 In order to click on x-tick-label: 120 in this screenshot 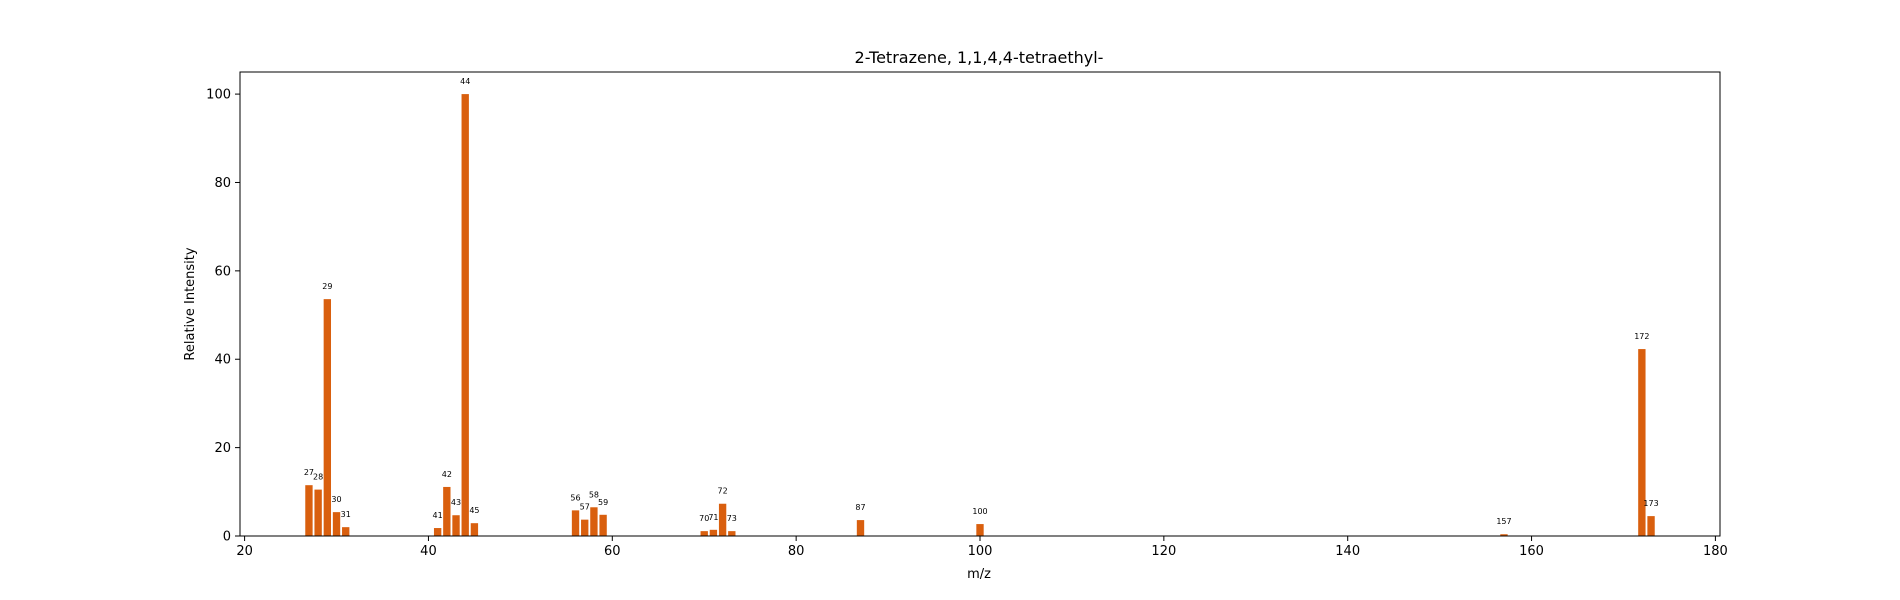, I will do `click(1163, 551)`.